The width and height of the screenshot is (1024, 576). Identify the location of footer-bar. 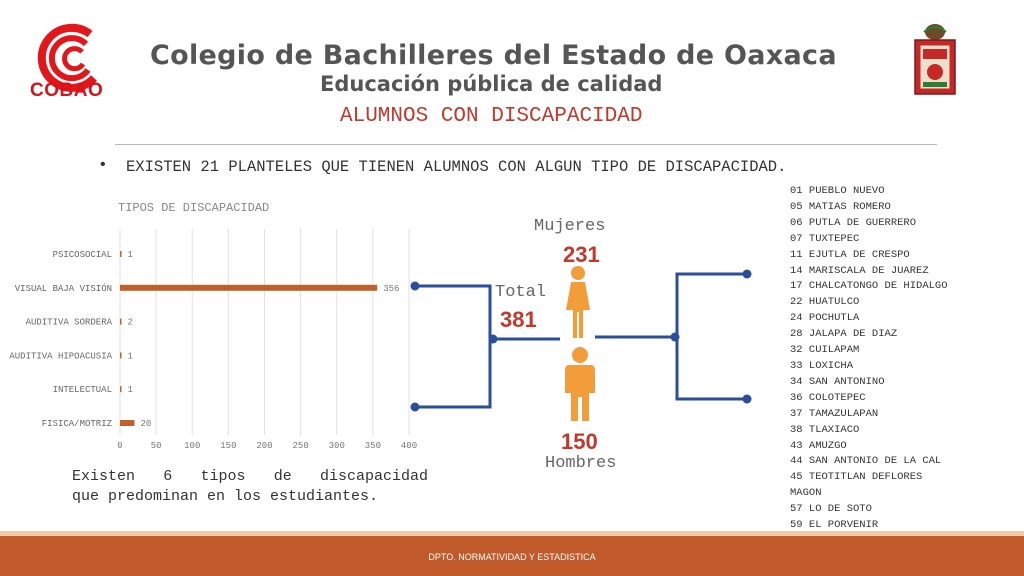
(512, 556).